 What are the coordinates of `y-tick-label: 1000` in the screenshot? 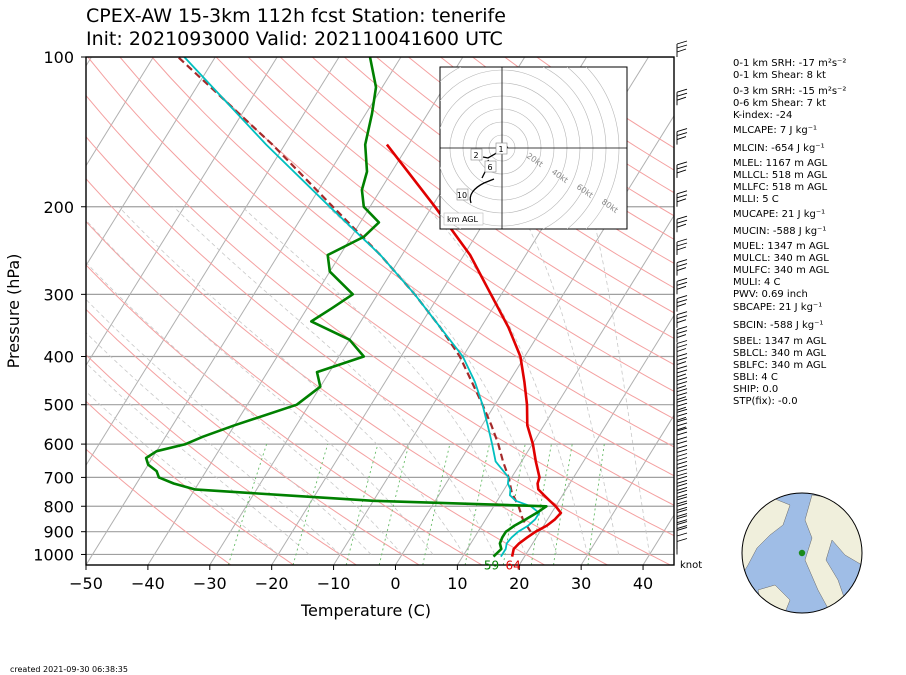 It's located at (53, 554).